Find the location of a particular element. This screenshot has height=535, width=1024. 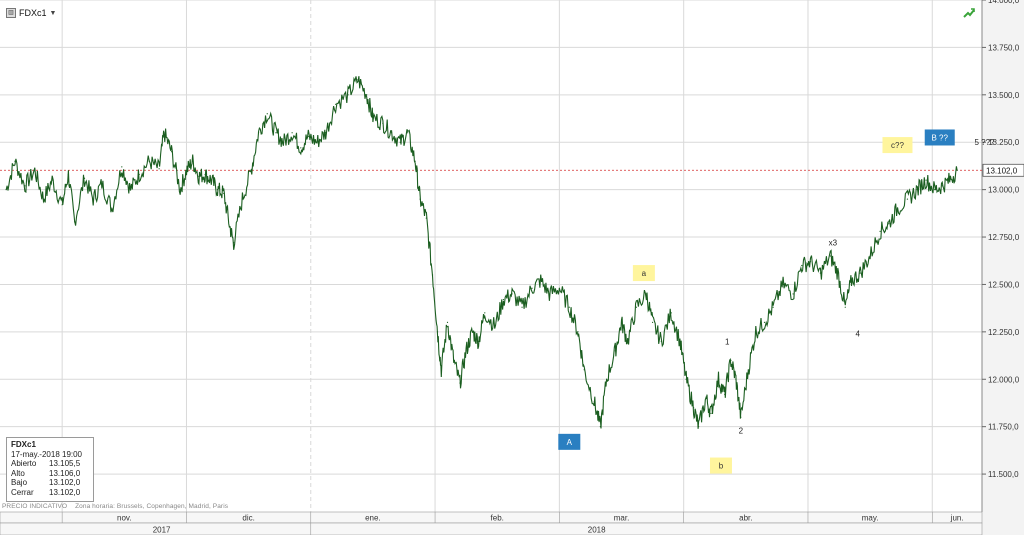

instrument-icon: ▥ is located at coordinates (11, 13).